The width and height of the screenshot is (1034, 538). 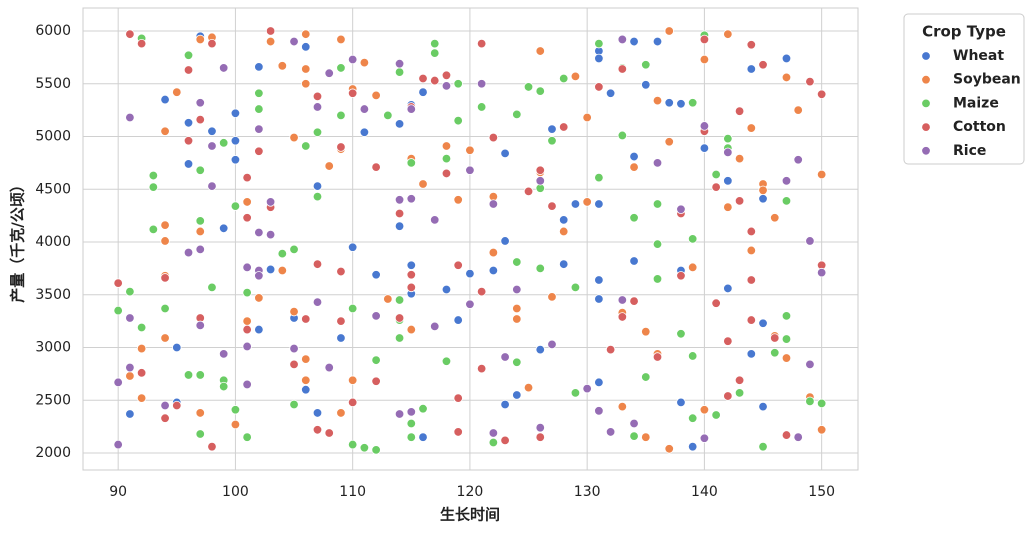 I want to click on y-tick-label: 4500, so click(x=53, y=189).